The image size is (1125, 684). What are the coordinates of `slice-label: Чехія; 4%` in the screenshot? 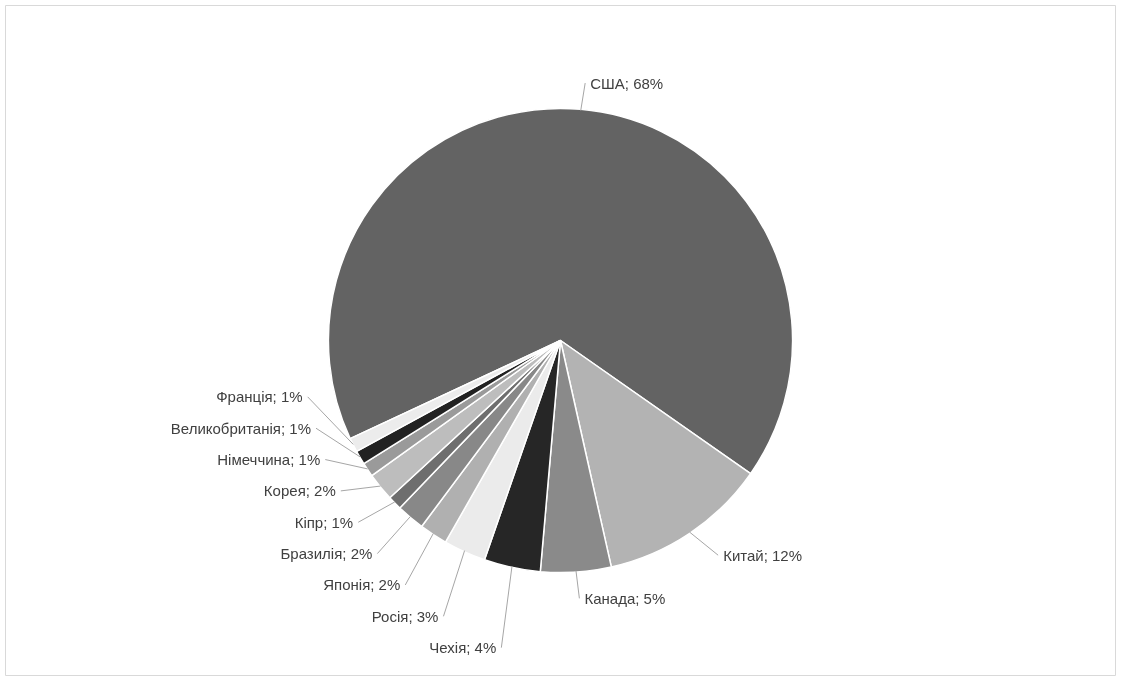 It's located at (463, 648).